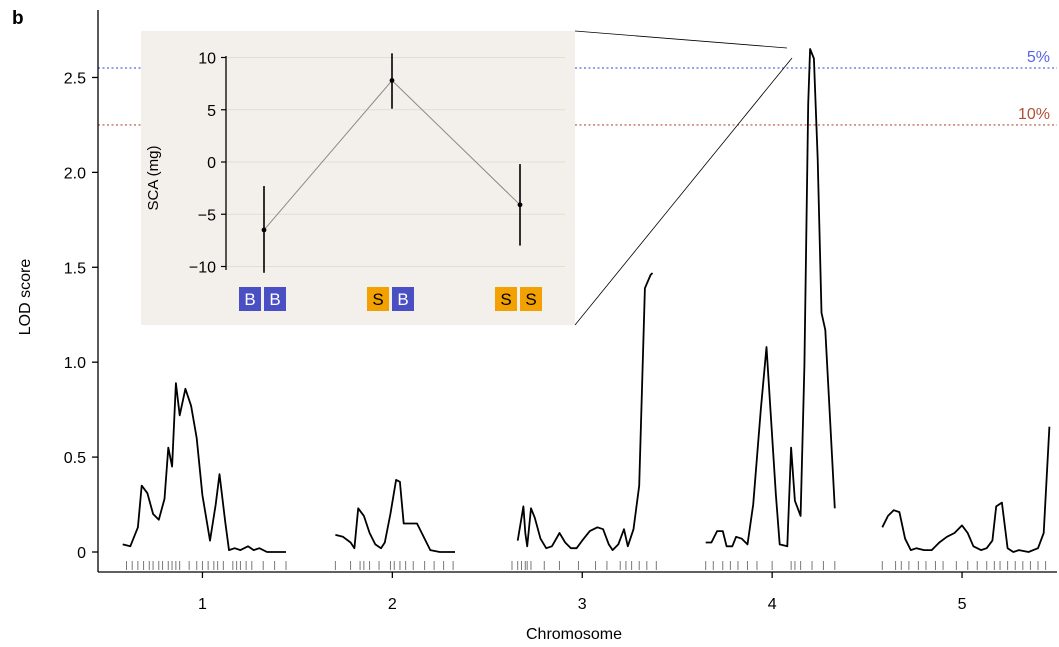 The image size is (1059, 647). Describe the element at coordinates (962, 604) in the screenshot. I see `x-tick-label: 5` at that location.